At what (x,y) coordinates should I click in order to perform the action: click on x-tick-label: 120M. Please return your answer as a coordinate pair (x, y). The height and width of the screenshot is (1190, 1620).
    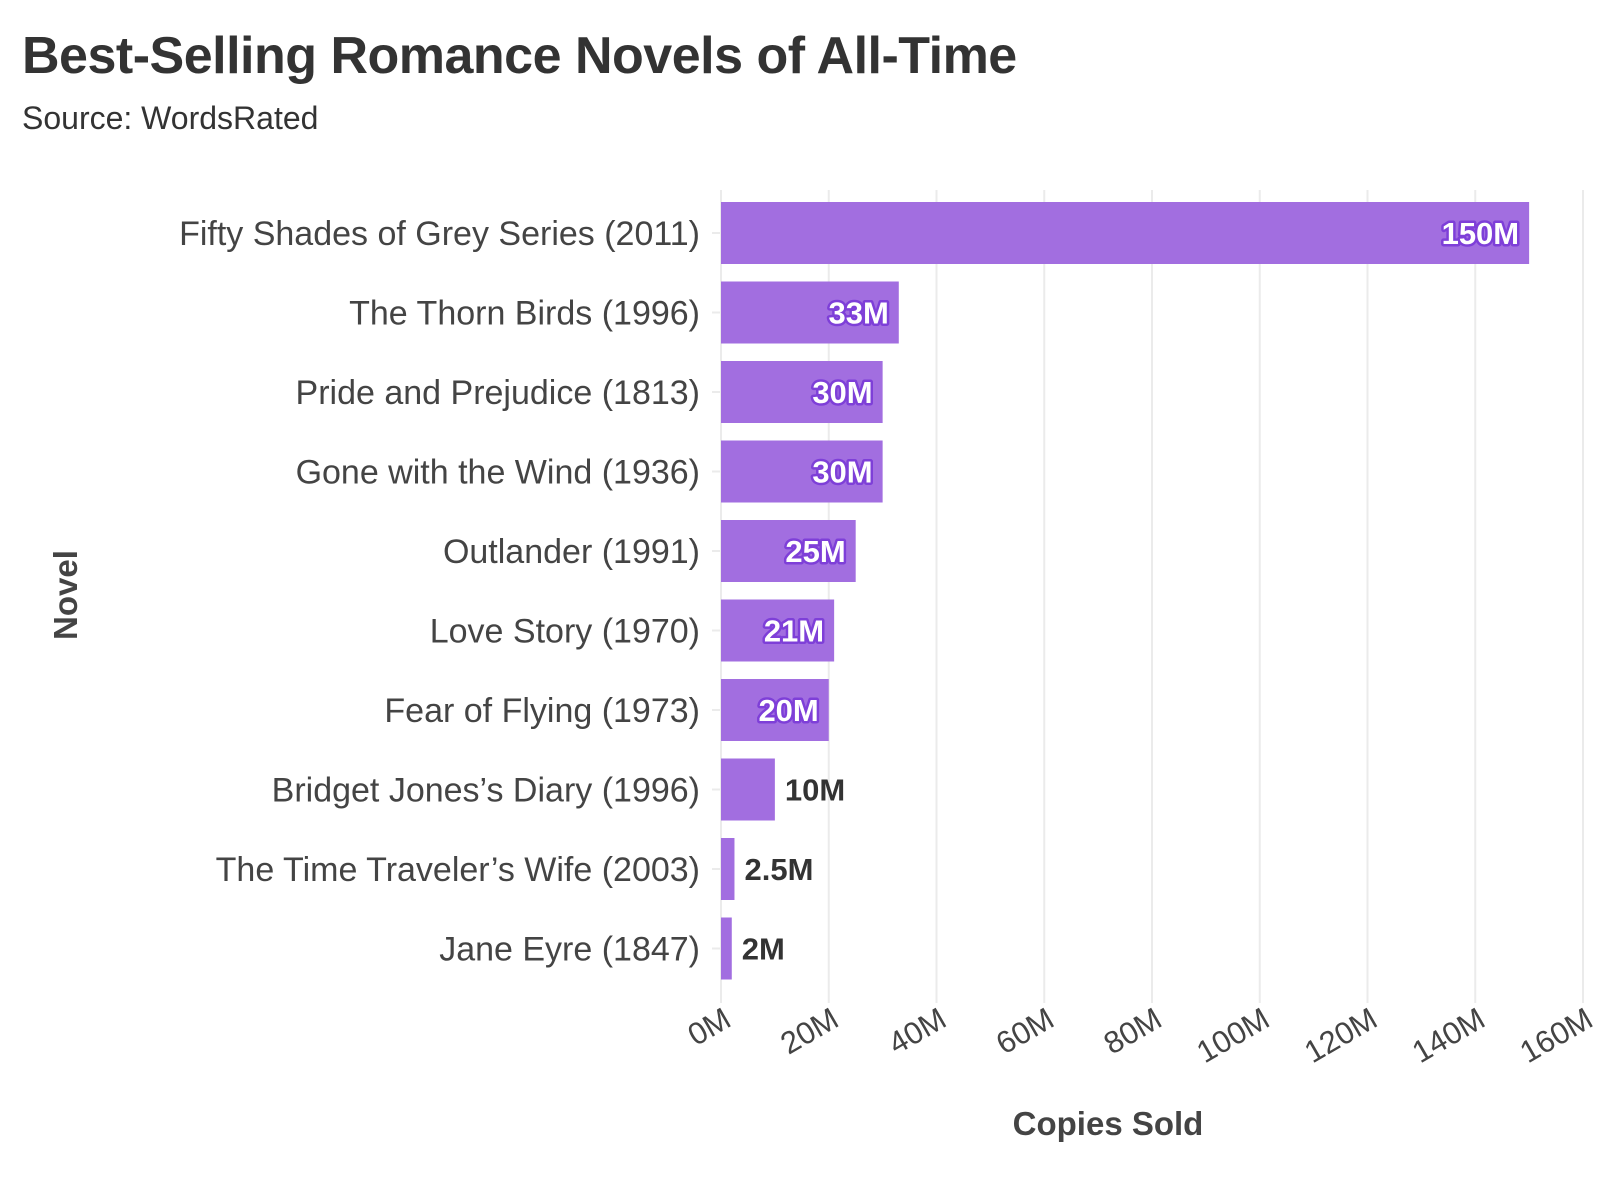
    Looking at the image, I should click on (1340, 1035).